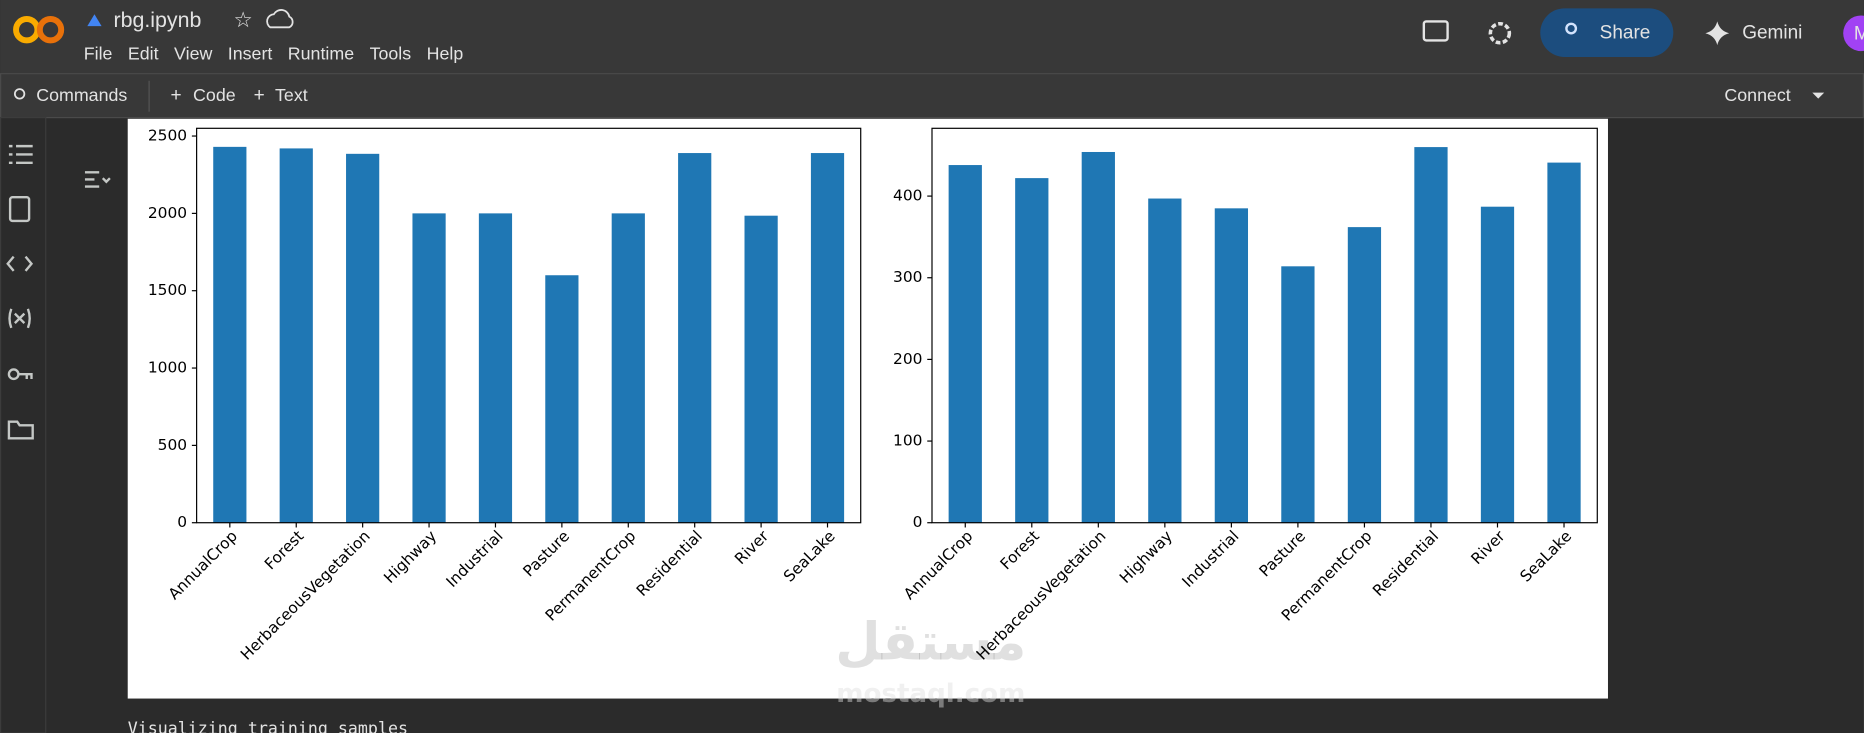 The image size is (1864, 733). Describe the element at coordinates (932, 96) in the screenshot. I see `toolbar` at that location.